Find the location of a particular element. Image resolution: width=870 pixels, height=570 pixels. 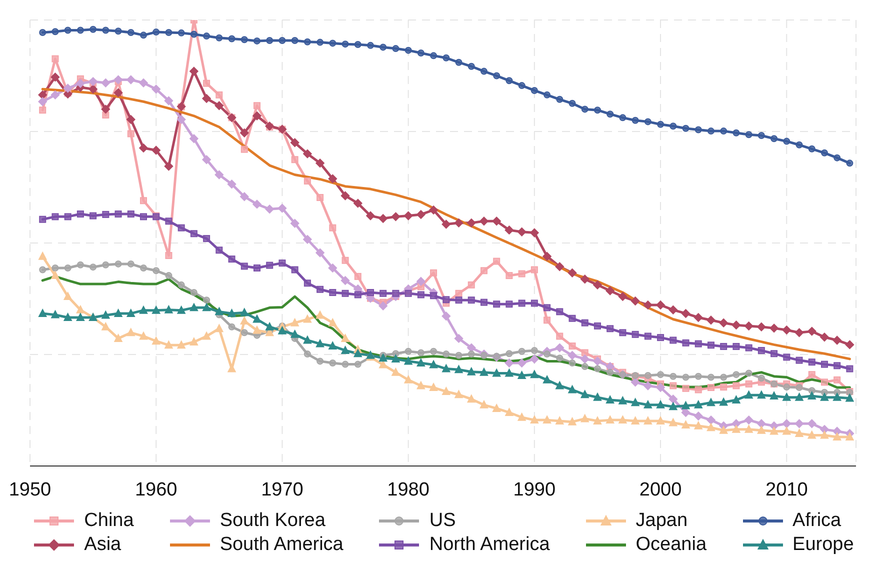

legend-label: Asia is located at coordinates (103, 545).